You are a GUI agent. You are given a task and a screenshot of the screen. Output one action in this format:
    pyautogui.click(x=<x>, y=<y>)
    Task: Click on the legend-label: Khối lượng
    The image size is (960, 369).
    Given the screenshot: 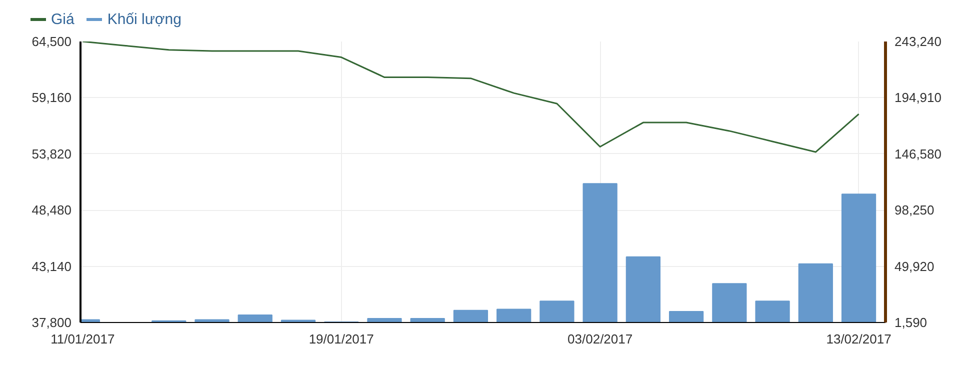 What is the action you would take?
    pyautogui.click(x=144, y=19)
    